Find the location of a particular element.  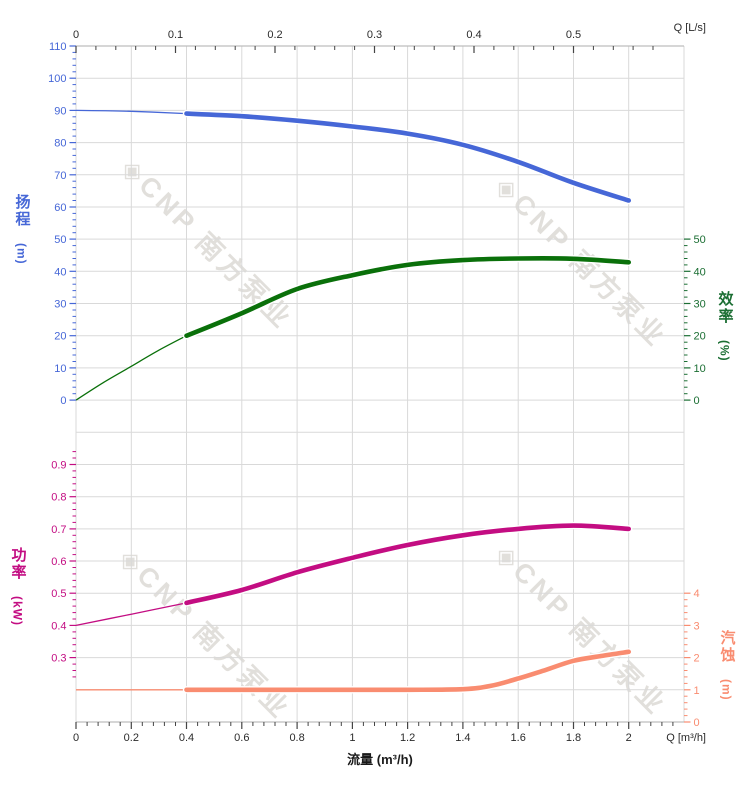

head-curve is located at coordinates (354, 157).